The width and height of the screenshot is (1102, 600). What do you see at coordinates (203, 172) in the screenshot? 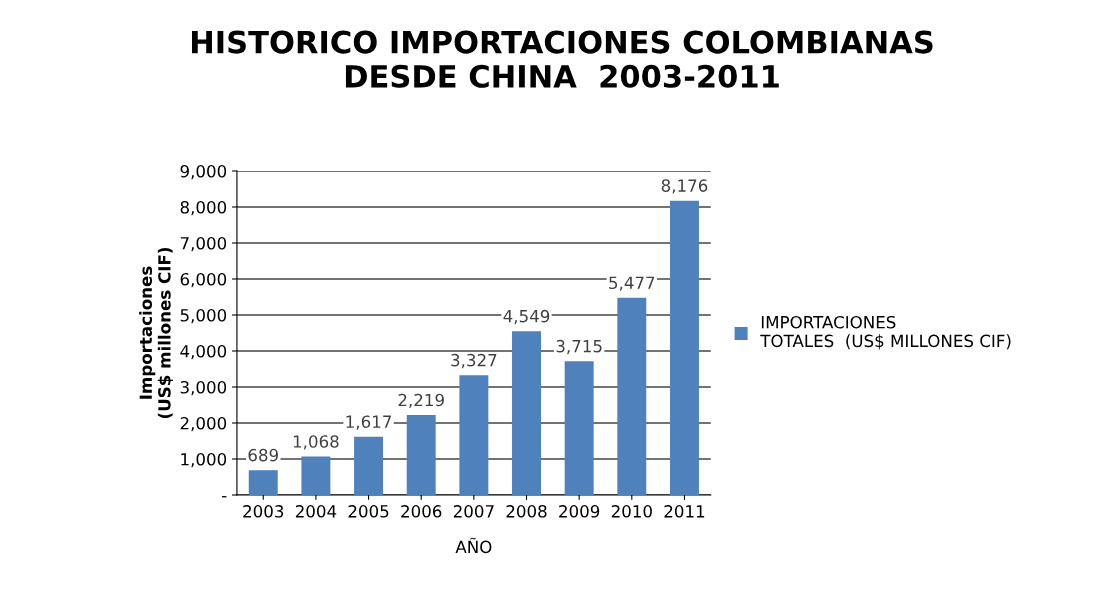
I see `y-tick-label: 9,000` at bounding box center [203, 172].